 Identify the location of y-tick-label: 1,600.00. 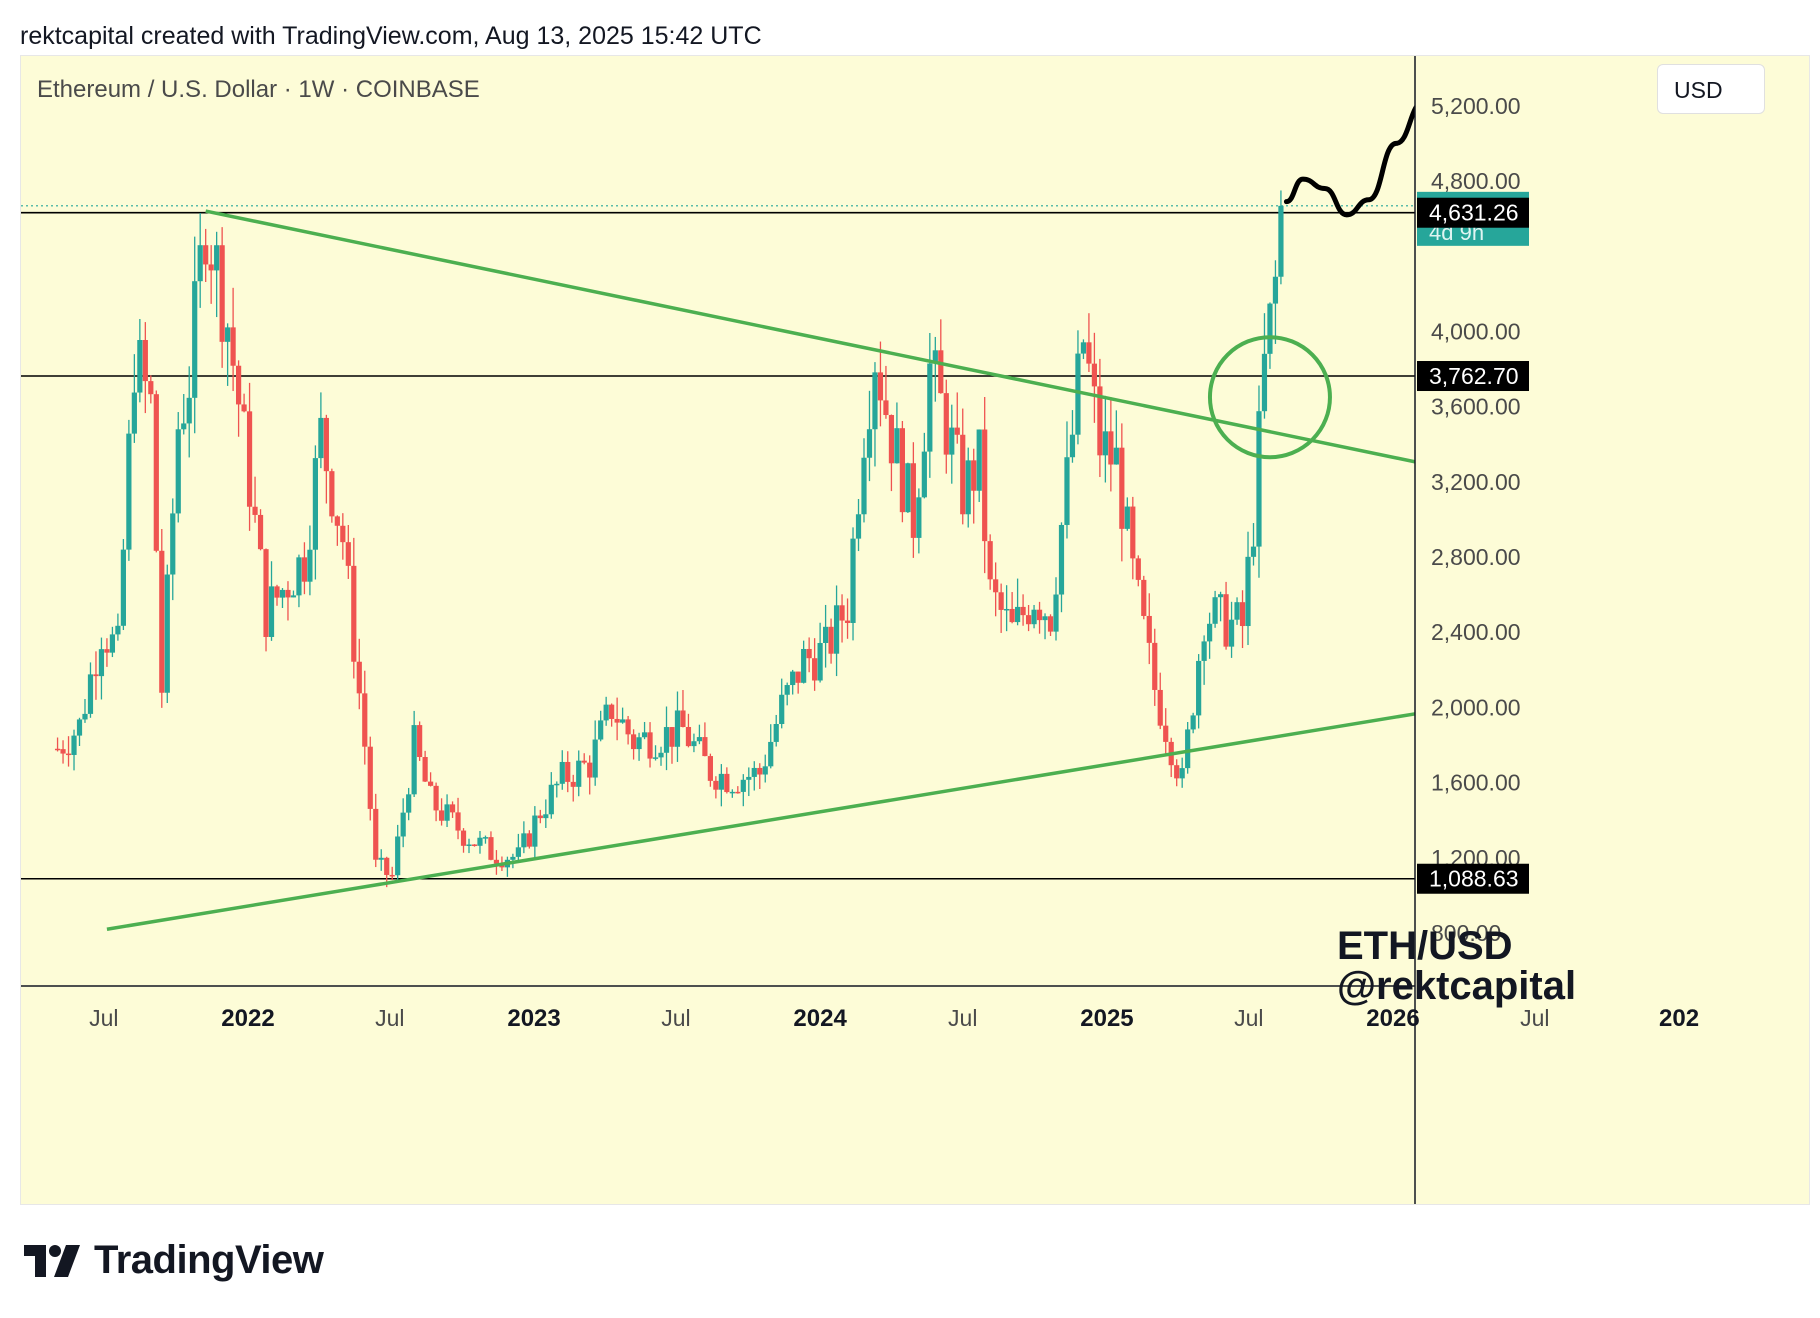
(1476, 783).